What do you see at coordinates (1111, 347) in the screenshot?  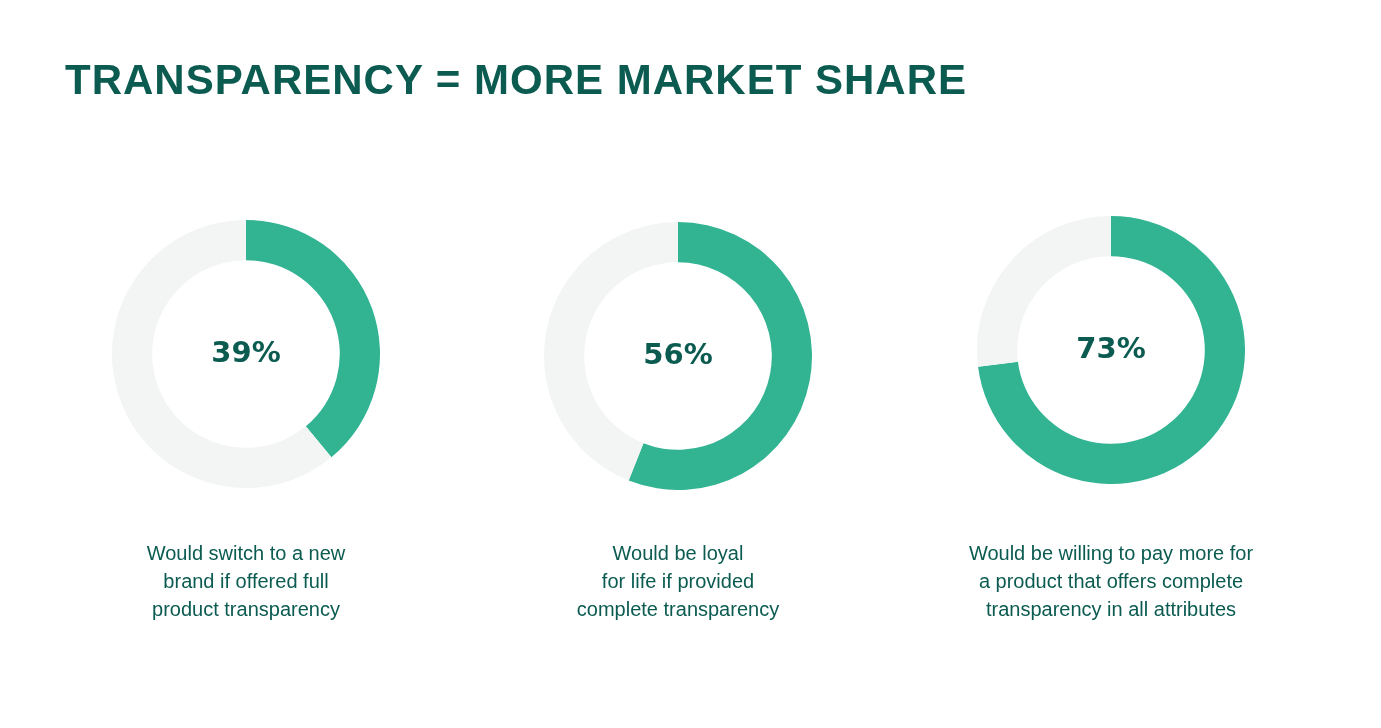 I see `data-label: 73%` at bounding box center [1111, 347].